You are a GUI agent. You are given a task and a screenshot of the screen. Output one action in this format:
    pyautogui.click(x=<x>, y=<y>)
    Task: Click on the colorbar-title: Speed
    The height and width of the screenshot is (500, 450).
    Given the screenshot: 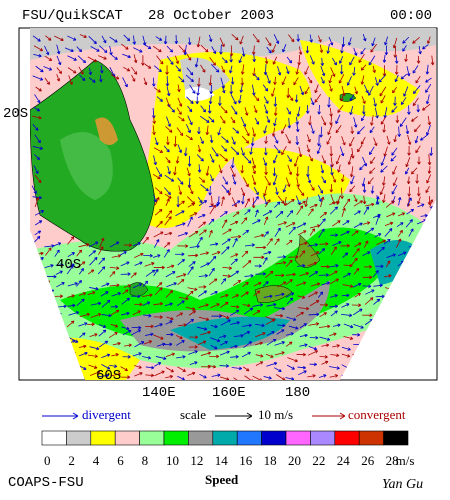 What is the action you would take?
    pyautogui.click(x=222, y=479)
    